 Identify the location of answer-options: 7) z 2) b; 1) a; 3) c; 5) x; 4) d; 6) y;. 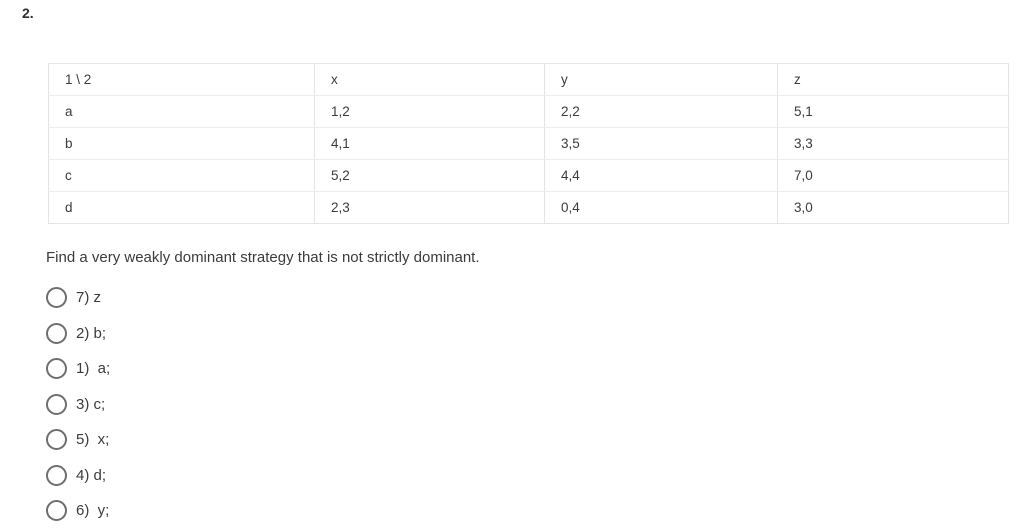
(78, 404).